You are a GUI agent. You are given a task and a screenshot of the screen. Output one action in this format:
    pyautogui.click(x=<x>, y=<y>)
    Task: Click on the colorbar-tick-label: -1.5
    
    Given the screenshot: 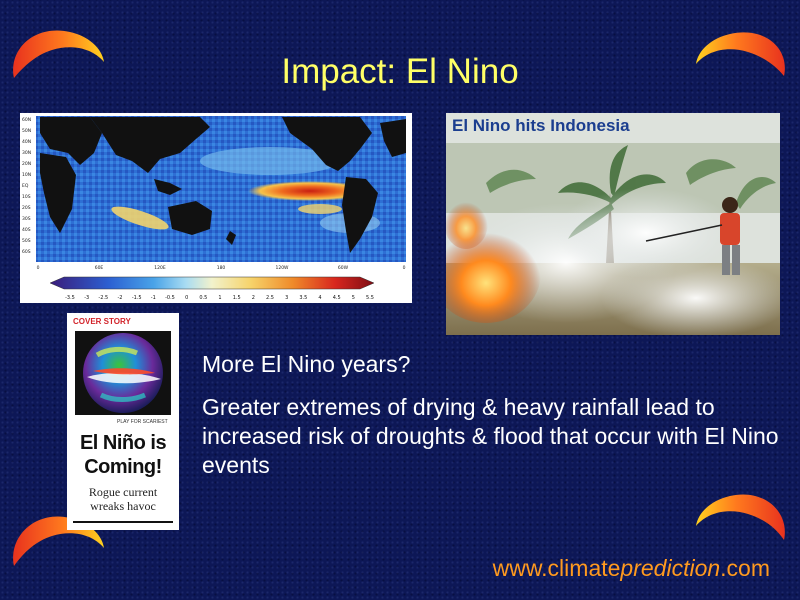 What is the action you would take?
    pyautogui.click(x=137, y=298)
    